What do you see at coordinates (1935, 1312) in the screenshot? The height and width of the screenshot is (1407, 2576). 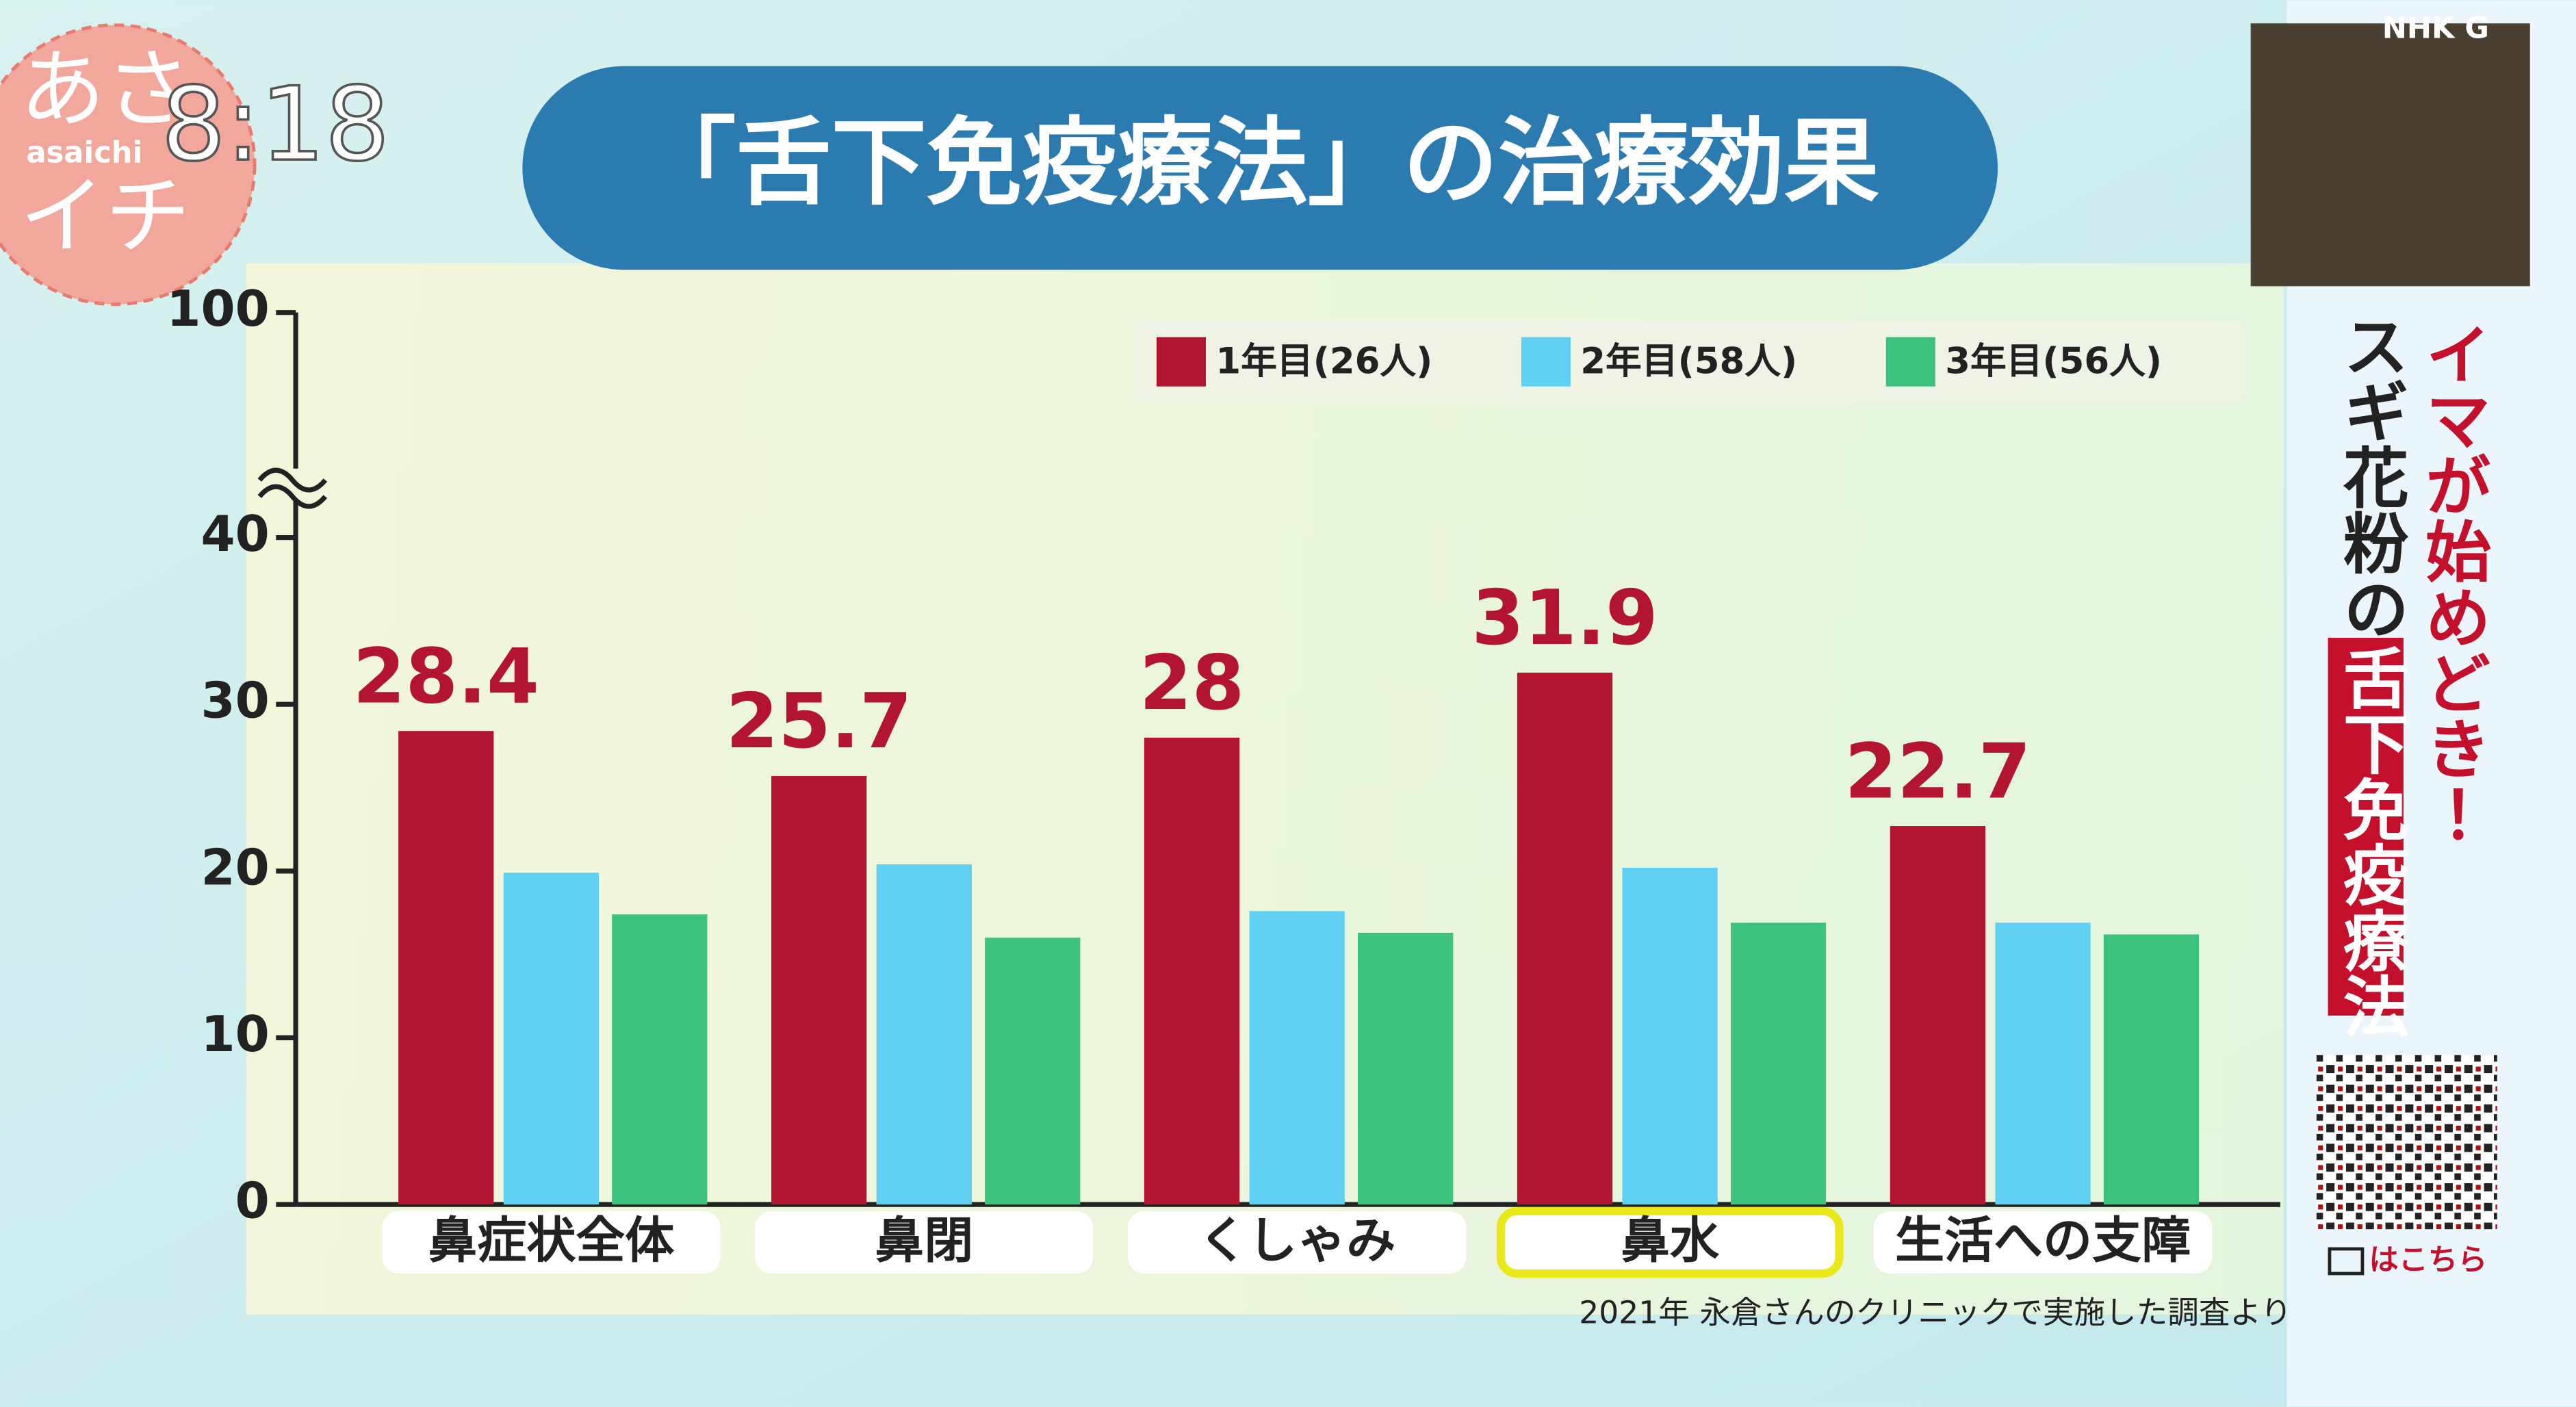 I see `source-note: 2021年 永倉さんのクリニックで実施した調査より` at bounding box center [1935, 1312].